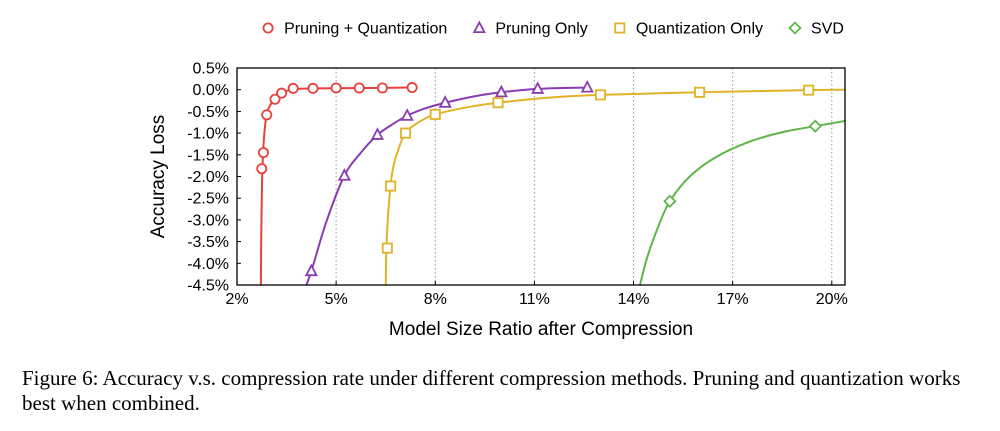 This screenshot has width=1000, height=431. Describe the element at coordinates (733, 299) in the screenshot. I see `x-tick-label: 17%` at that location.